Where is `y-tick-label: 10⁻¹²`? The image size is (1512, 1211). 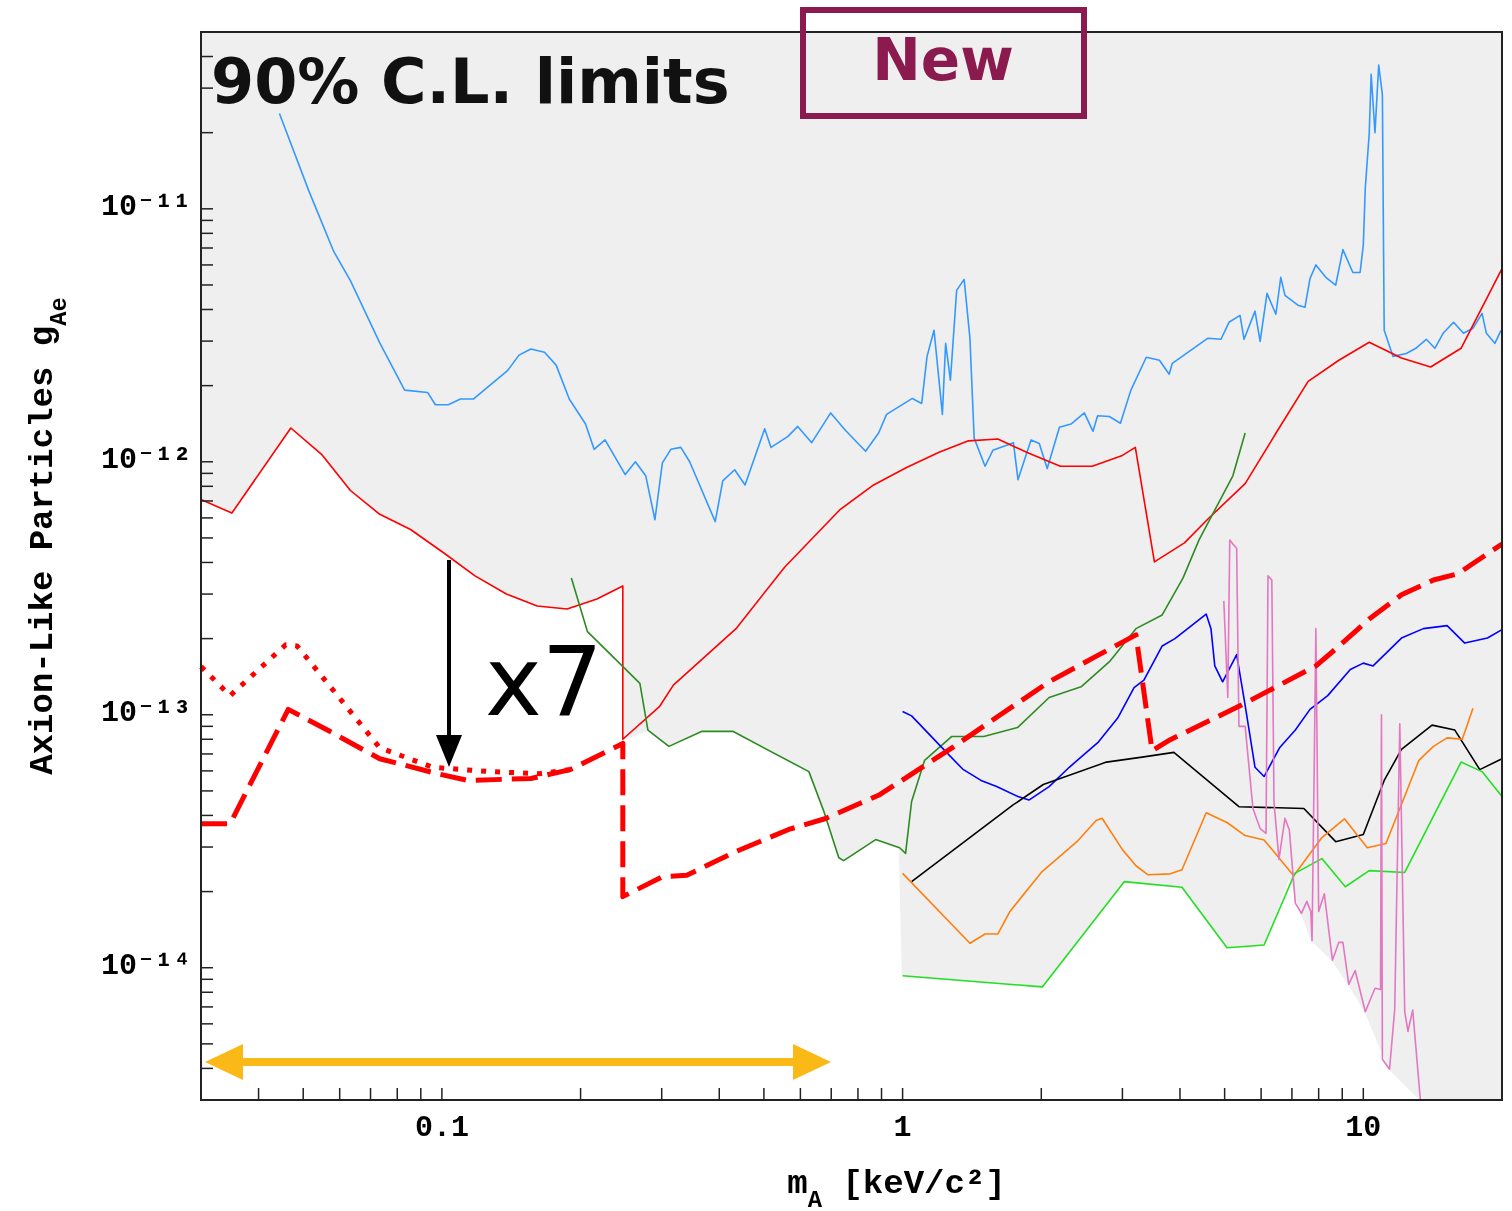
y-tick-label: 10⁻¹² is located at coordinates (145, 459).